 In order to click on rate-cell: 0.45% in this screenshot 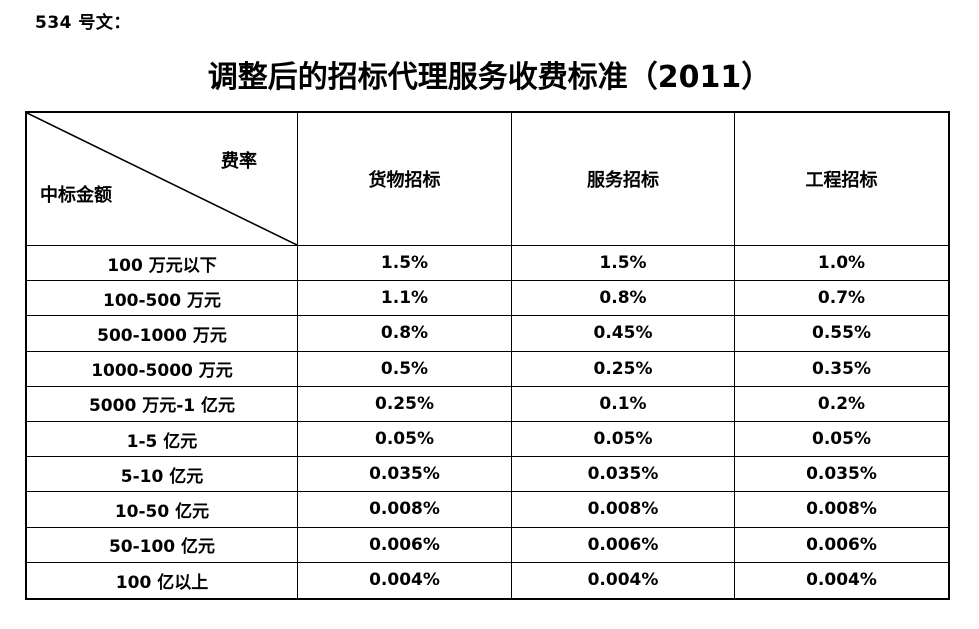, I will do `click(623, 334)`.